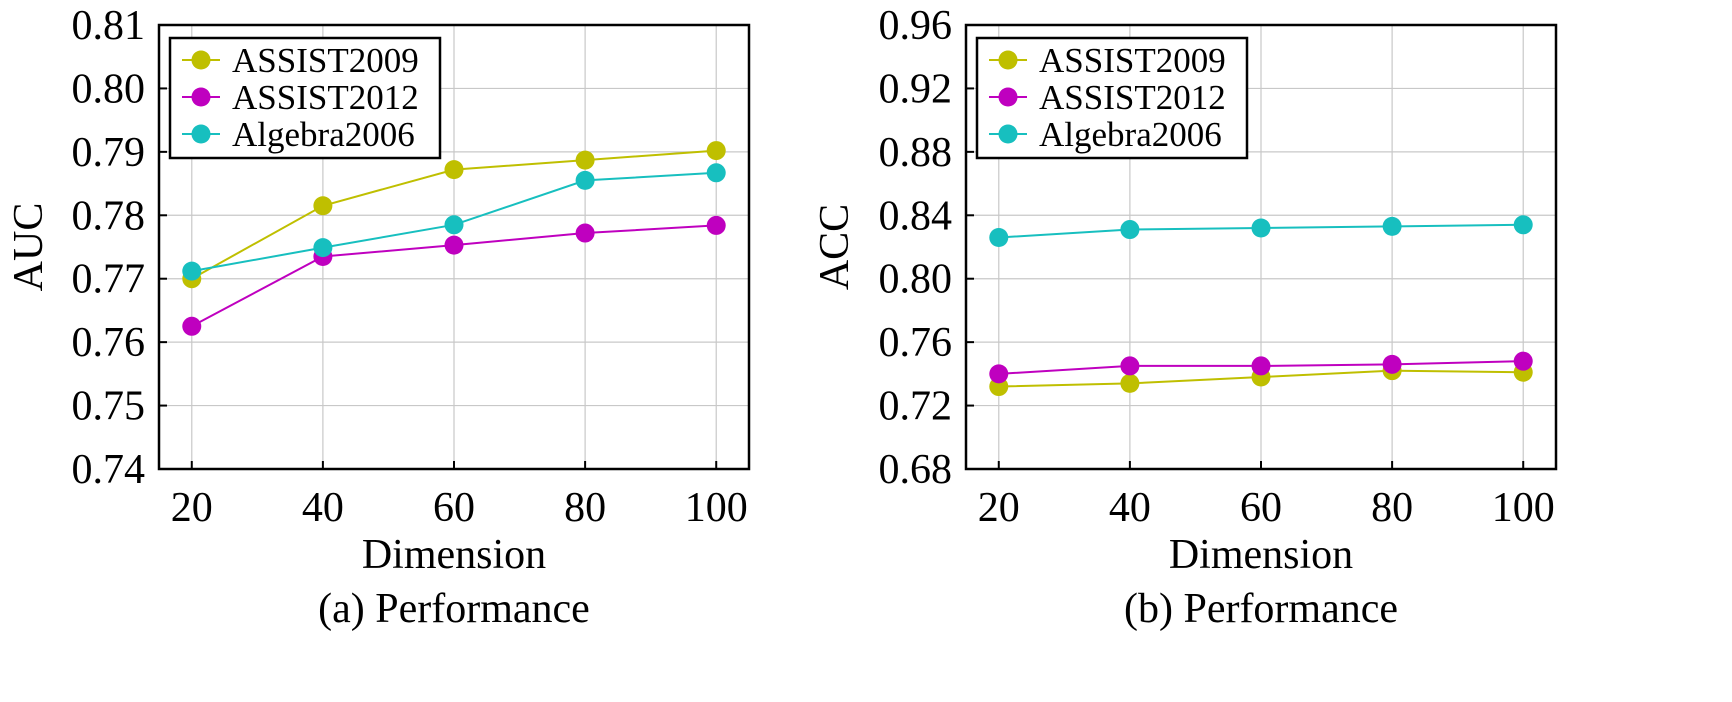  What do you see at coordinates (454, 609) in the screenshot?
I see `chart-caption: (a) Performance` at bounding box center [454, 609].